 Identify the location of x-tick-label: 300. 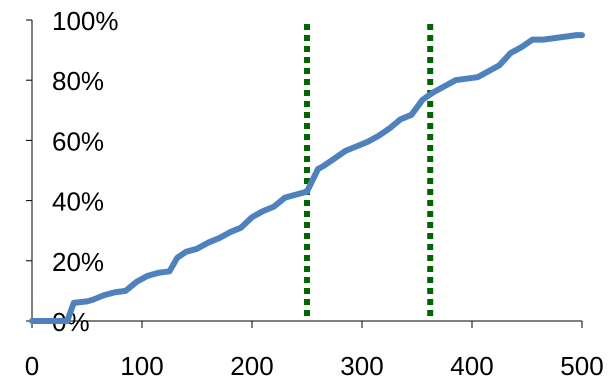
(361, 366).